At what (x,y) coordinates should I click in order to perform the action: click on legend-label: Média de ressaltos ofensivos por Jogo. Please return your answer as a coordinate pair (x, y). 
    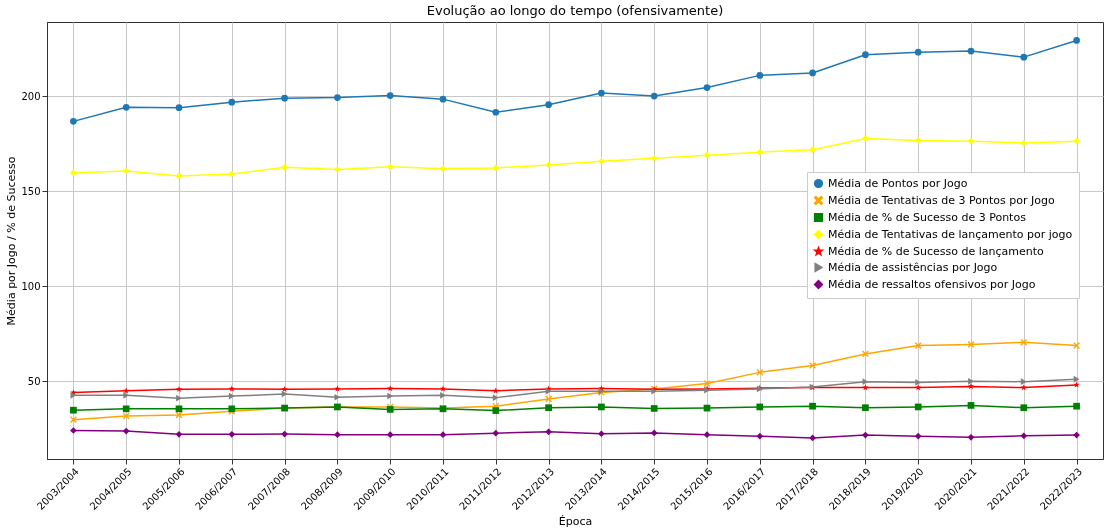
    Looking at the image, I should click on (932, 284).